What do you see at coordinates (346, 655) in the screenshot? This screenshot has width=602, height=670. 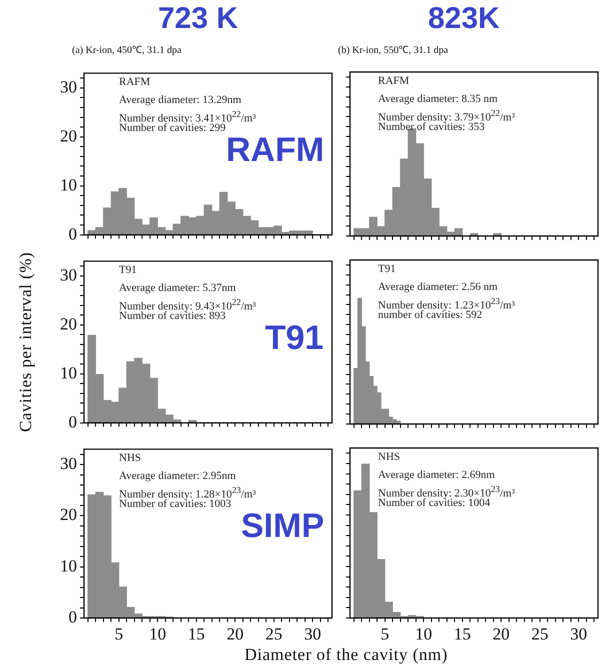 I see `x-axis-title: Diameter of the cavity (nm)` at bounding box center [346, 655].